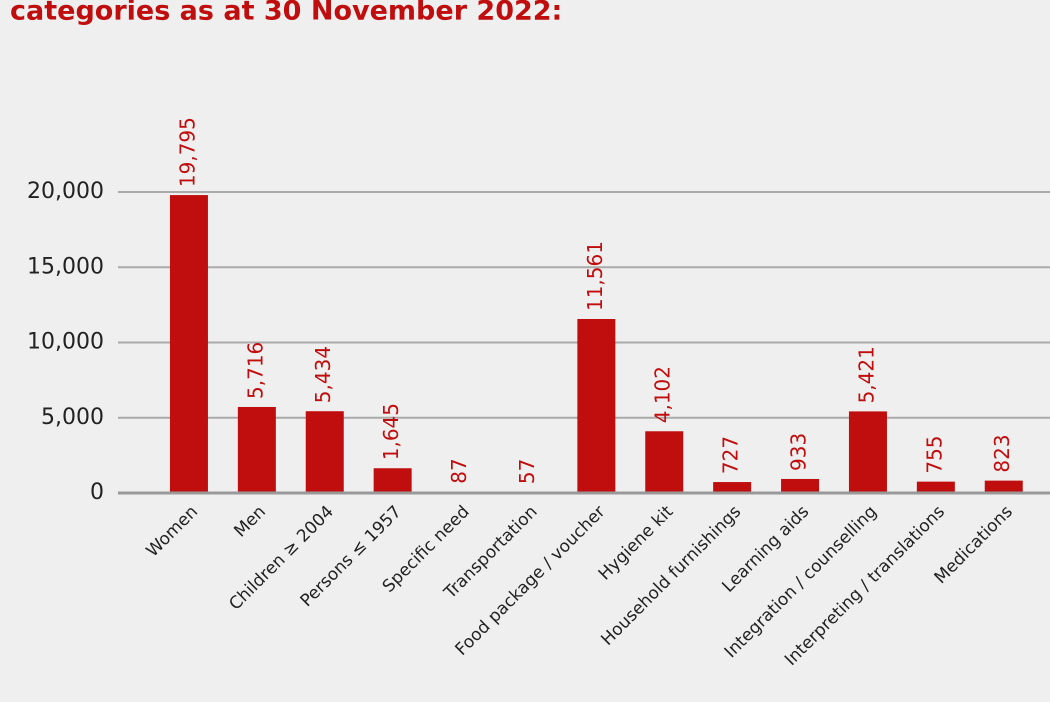 This screenshot has width=1050, height=702. What do you see at coordinates (187, 152) in the screenshot?
I see `value-label: 19,795` at bounding box center [187, 152].